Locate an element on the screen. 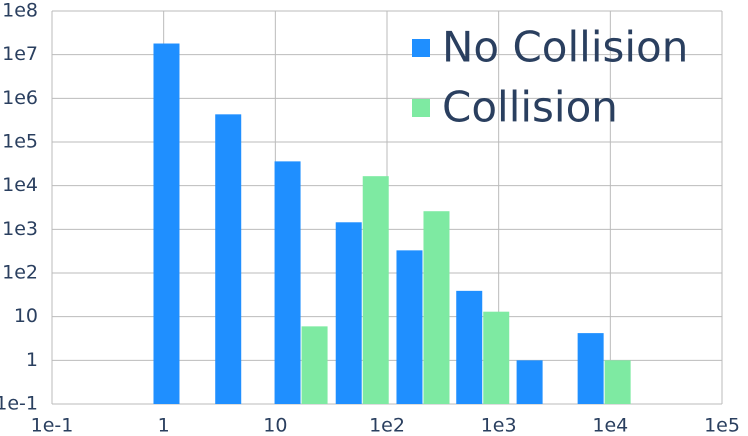 This screenshot has height=436, width=748. x-tick-label: 1 is located at coordinates (164, 425).